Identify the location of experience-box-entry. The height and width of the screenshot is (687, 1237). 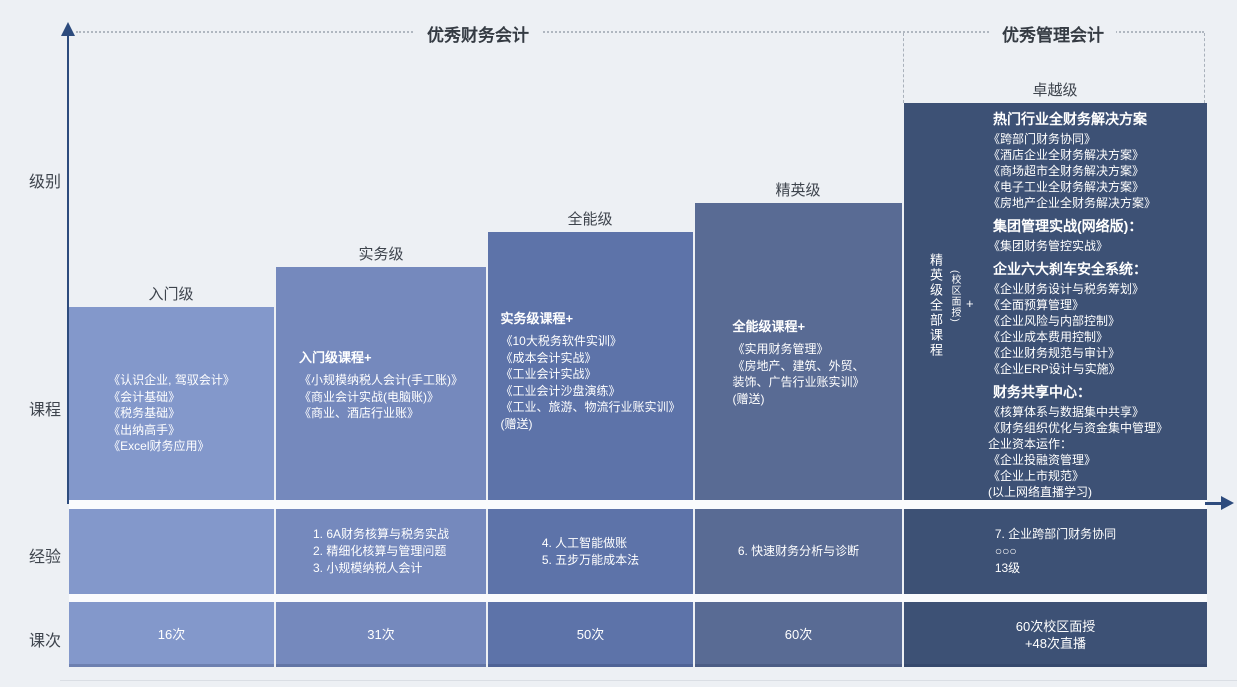
(171, 551).